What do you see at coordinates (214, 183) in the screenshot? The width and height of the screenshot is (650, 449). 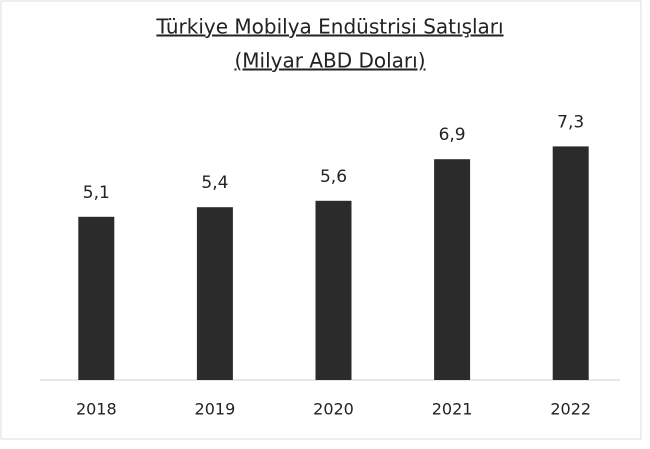 I see `value-label: 5,4` at bounding box center [214, 183].